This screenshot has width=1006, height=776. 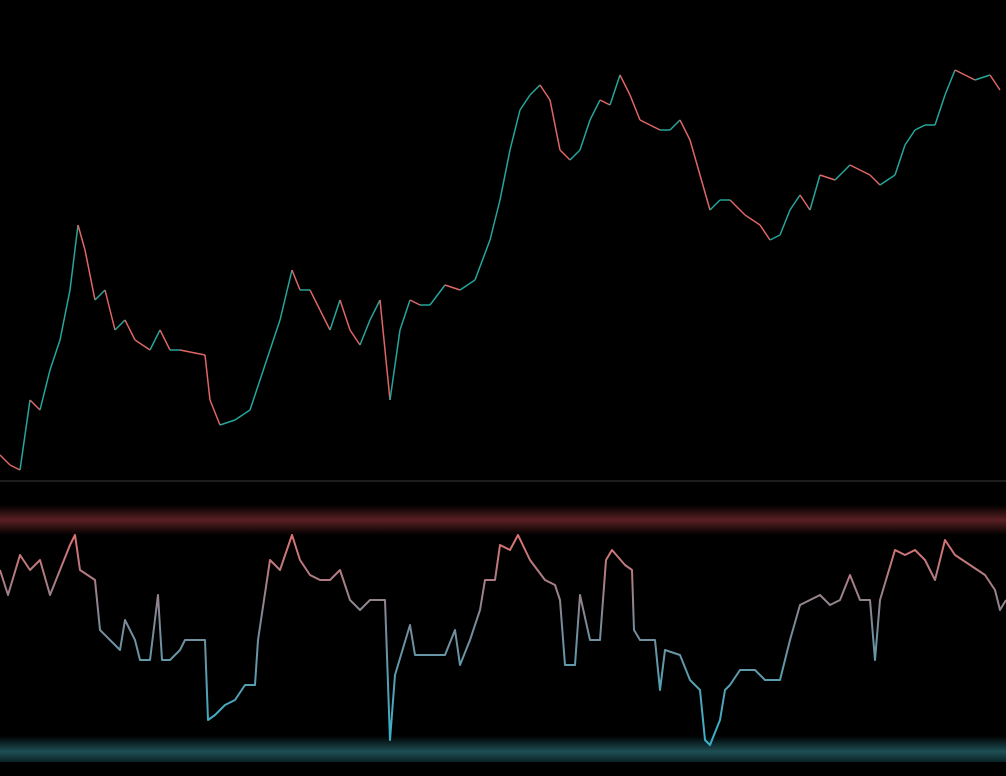 I want to click on oversold-band, so click(x=503, y=749).